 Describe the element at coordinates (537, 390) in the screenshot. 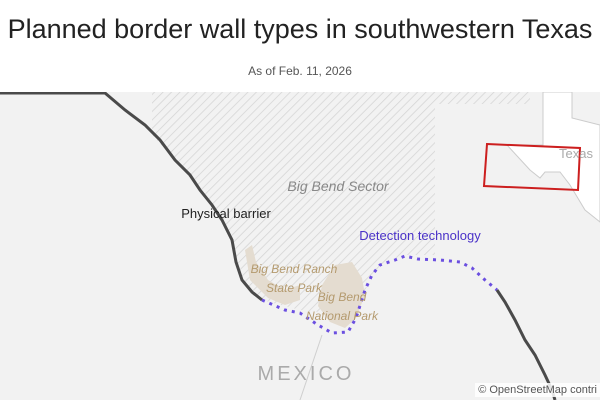

I see `map-attribution: © OpenStreetMap contri` at that location.